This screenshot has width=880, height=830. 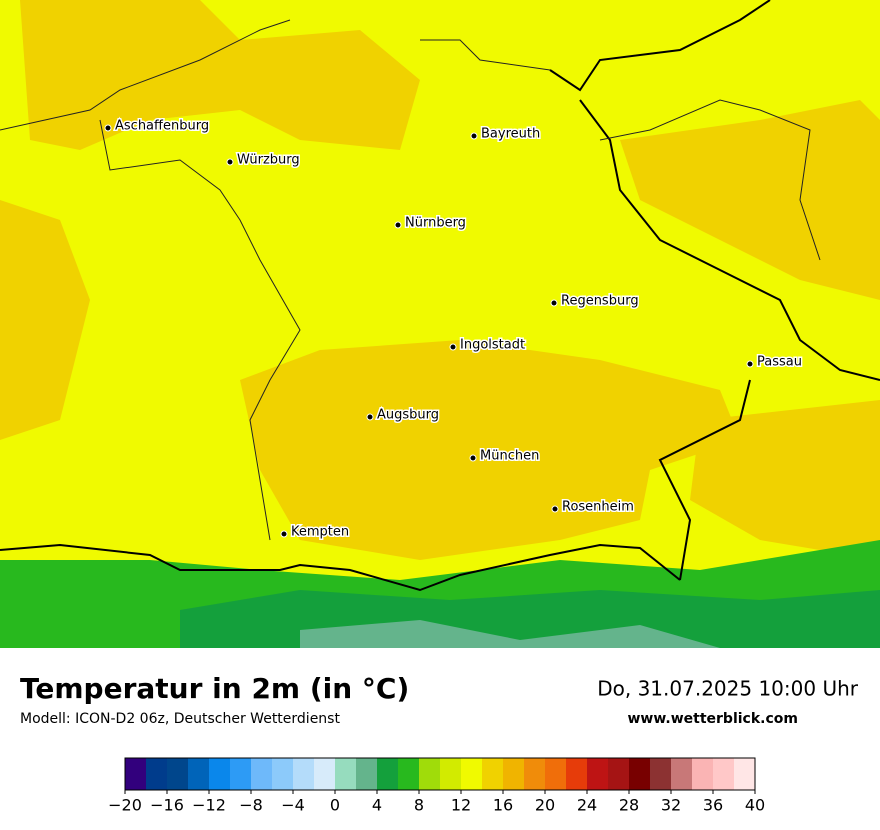 I want to click on colorbar-tick-label: 0, so click(x=335, y=805).